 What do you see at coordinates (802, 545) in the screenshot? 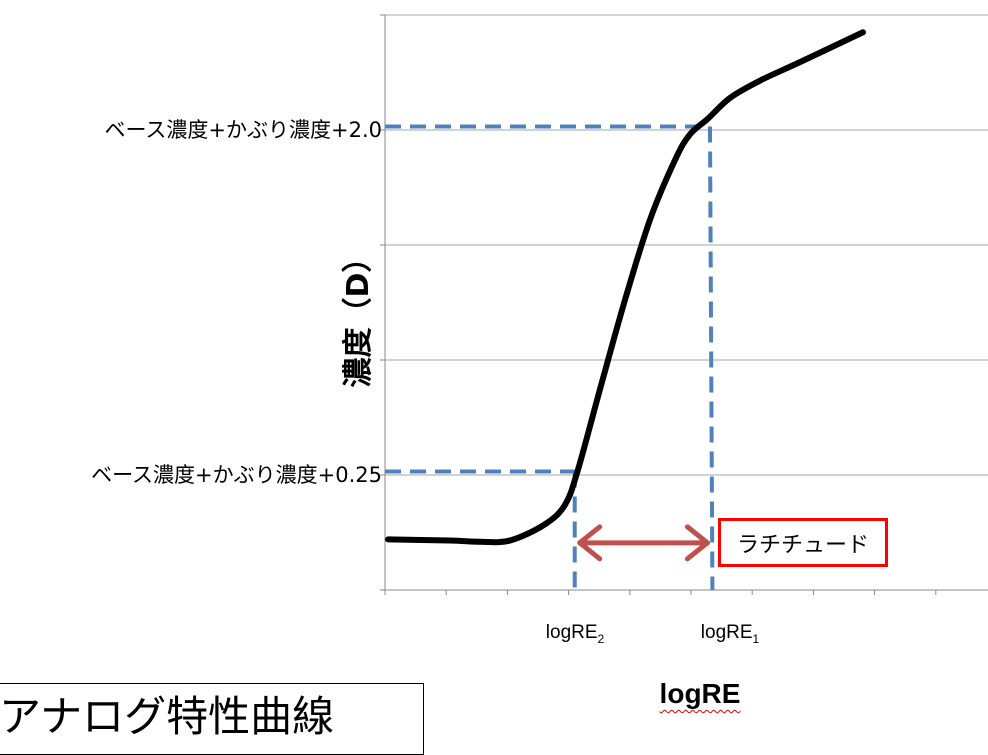
I see `latitude-label: ラチチュード` at bounding box center [802, 545].